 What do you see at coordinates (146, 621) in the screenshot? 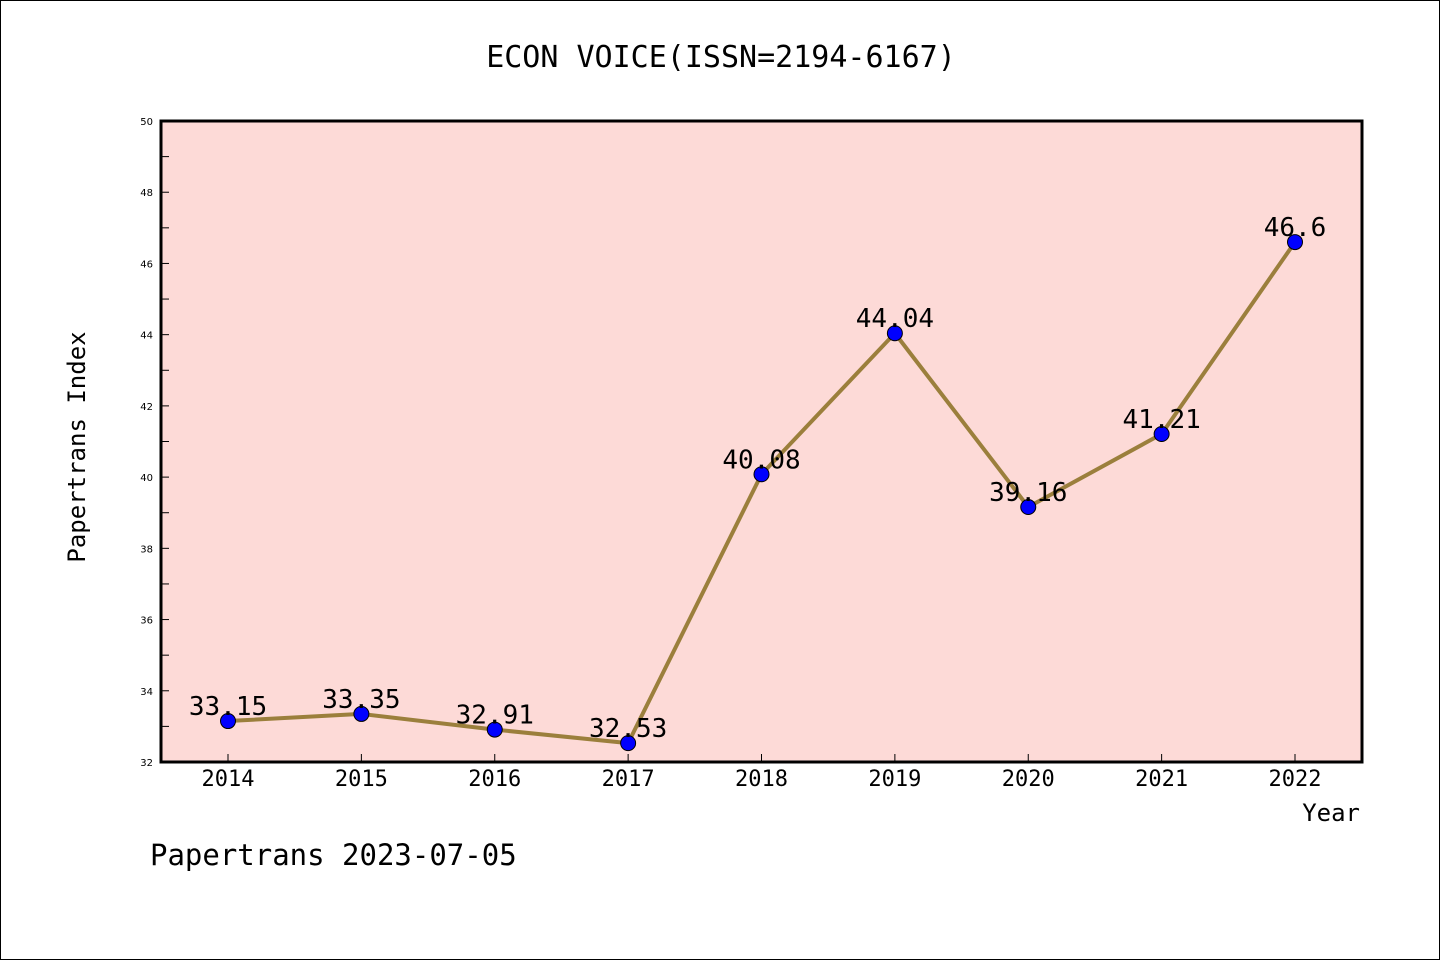
I see `y-tick-label: 36` at bounding box center [146, 621].